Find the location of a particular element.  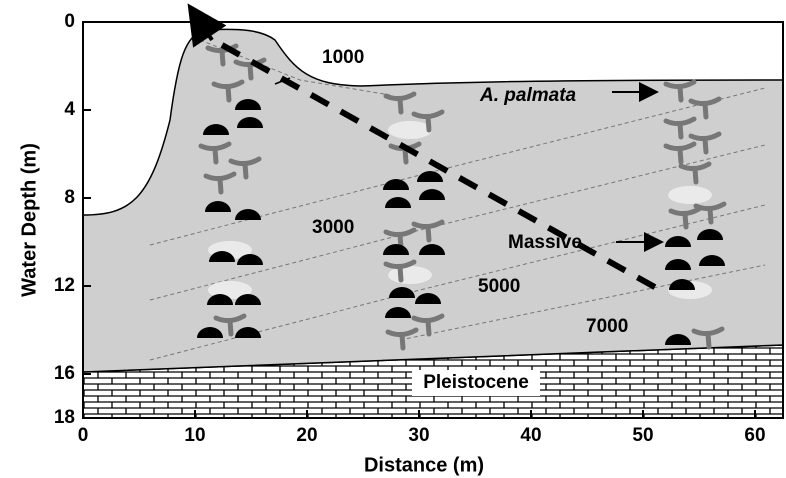

x-tick-label: 20 is located at coordinates (306, 435).